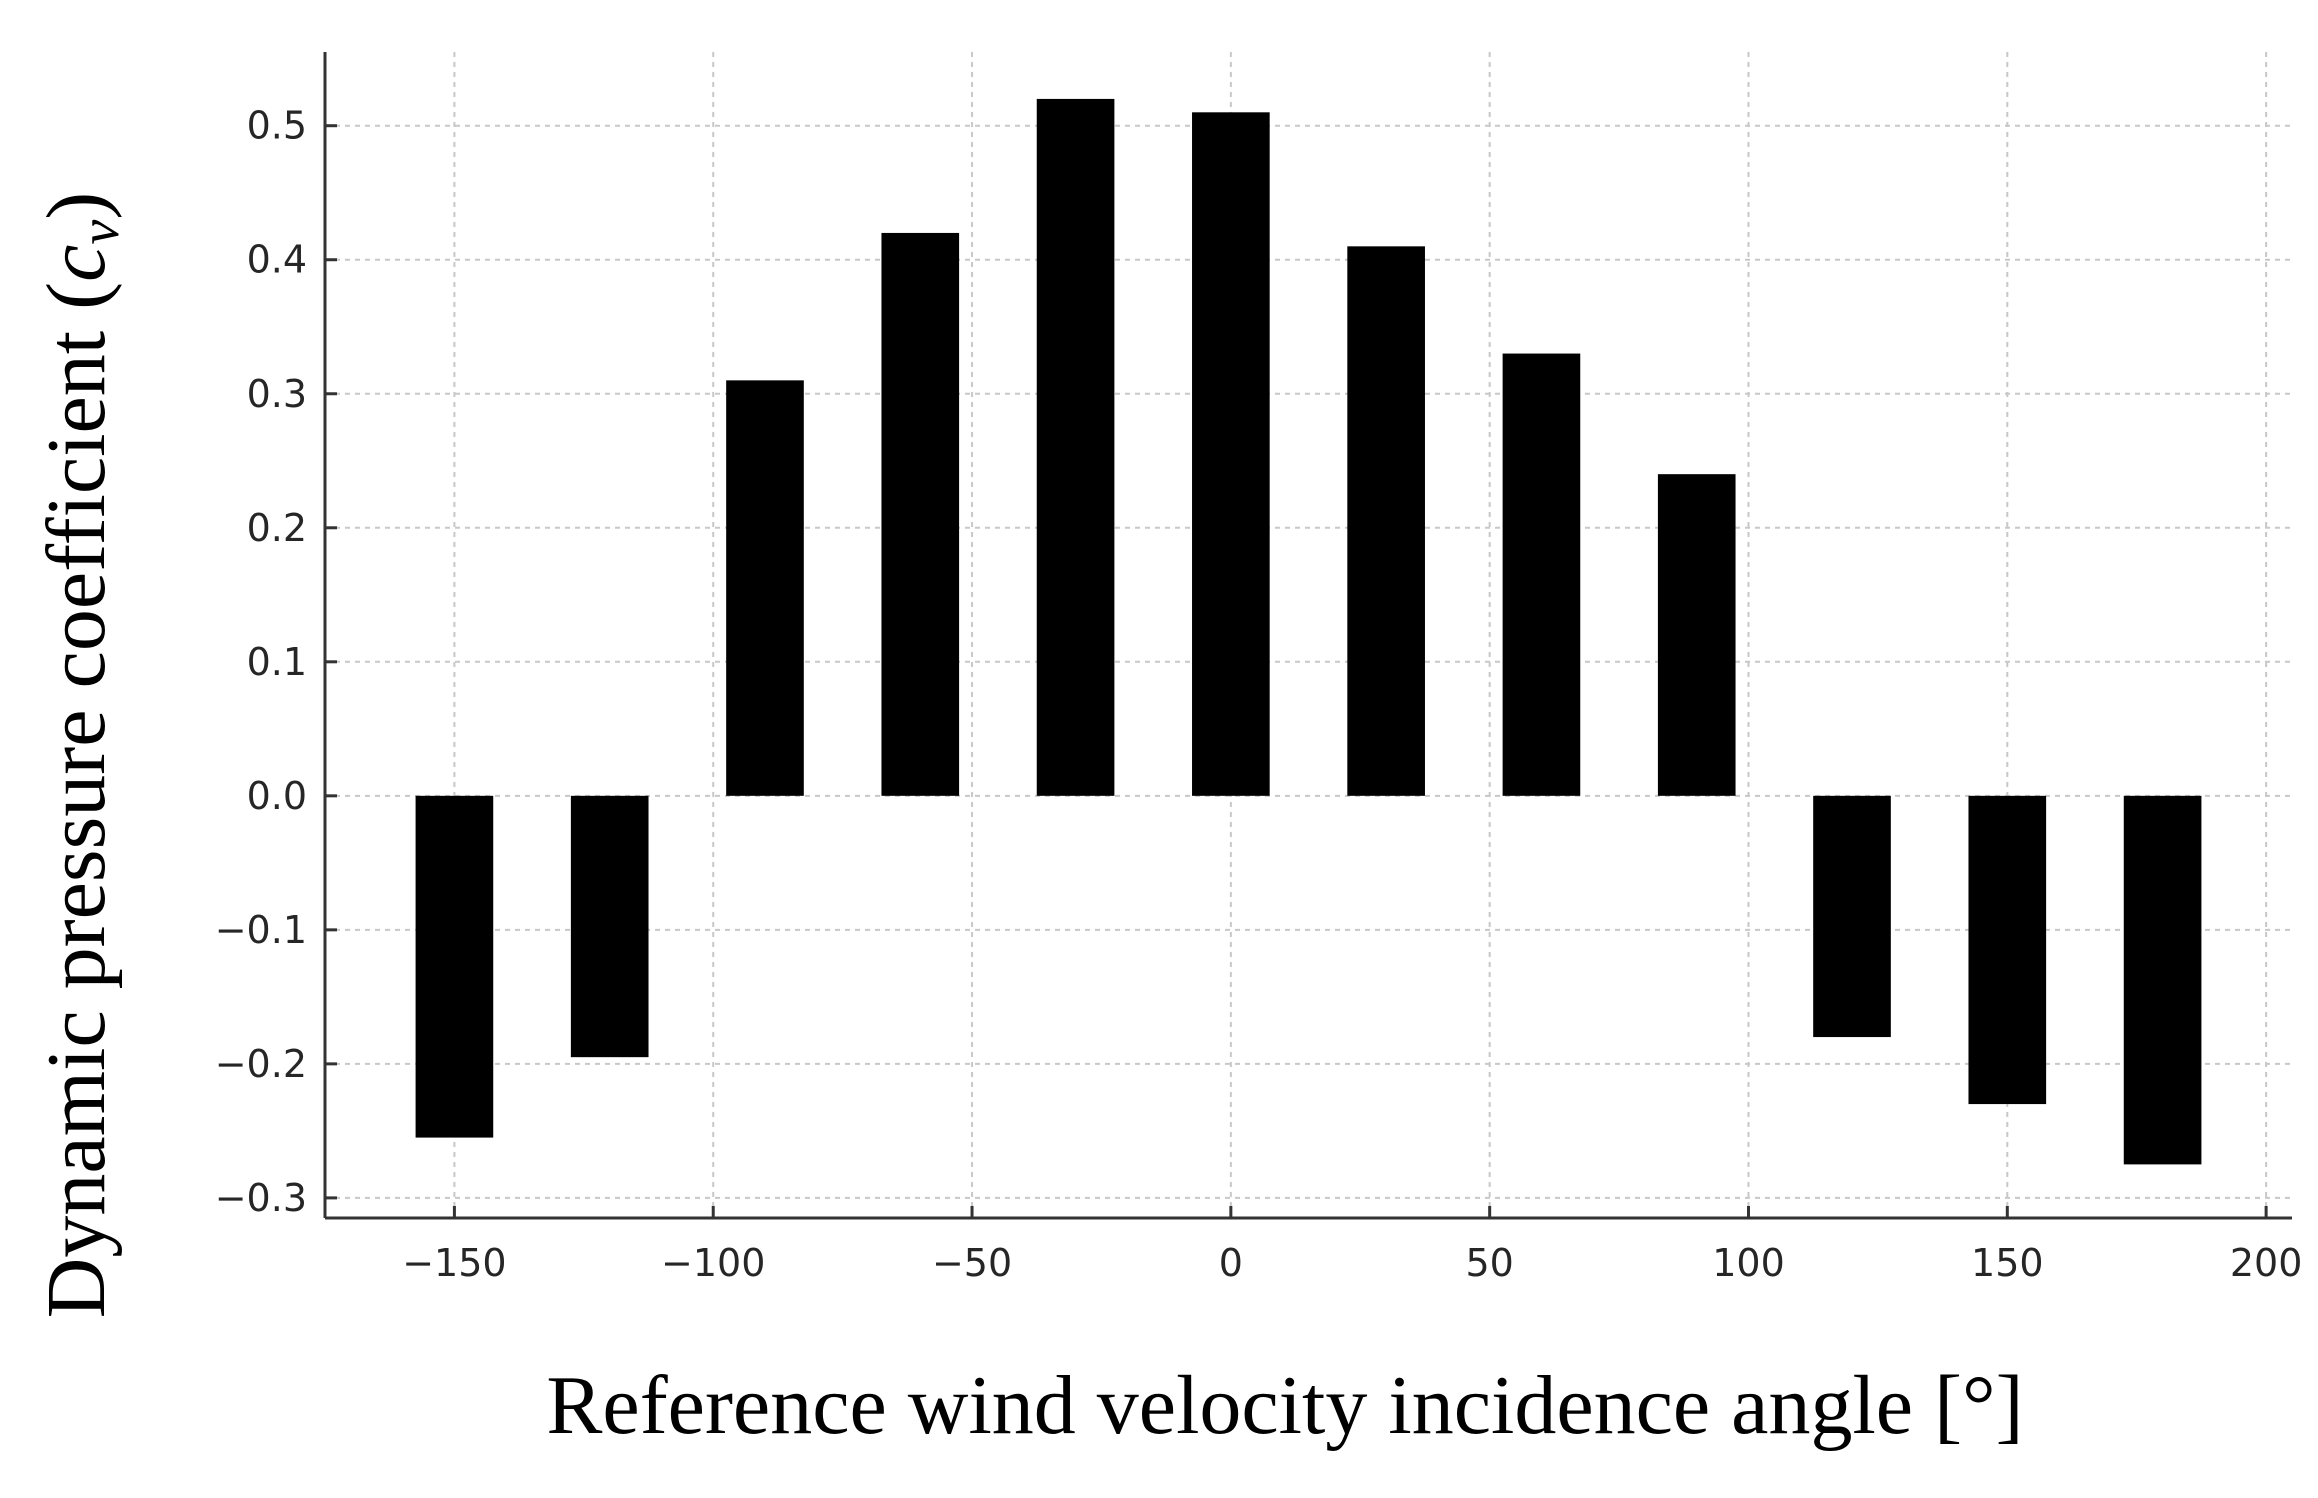 Image resolution: width=2318 pixels, height=1498 pixels. I want to click on y-tick-label: 0.4, so click(277, 260).